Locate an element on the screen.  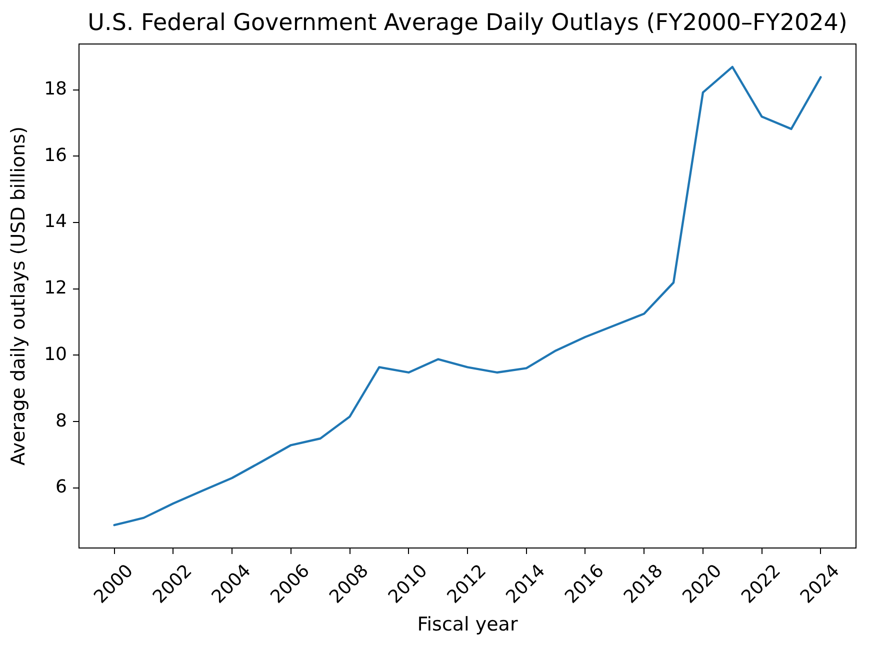
y-tick-label: 18 is located at coordinates (55, 89).